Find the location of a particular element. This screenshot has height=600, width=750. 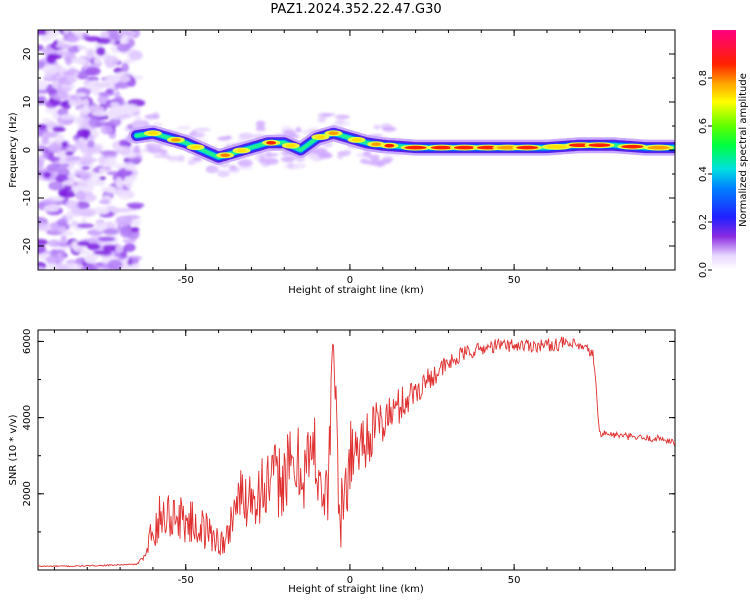

bottom-y-tick-label: 4000 is located at coordinates (27, 417).